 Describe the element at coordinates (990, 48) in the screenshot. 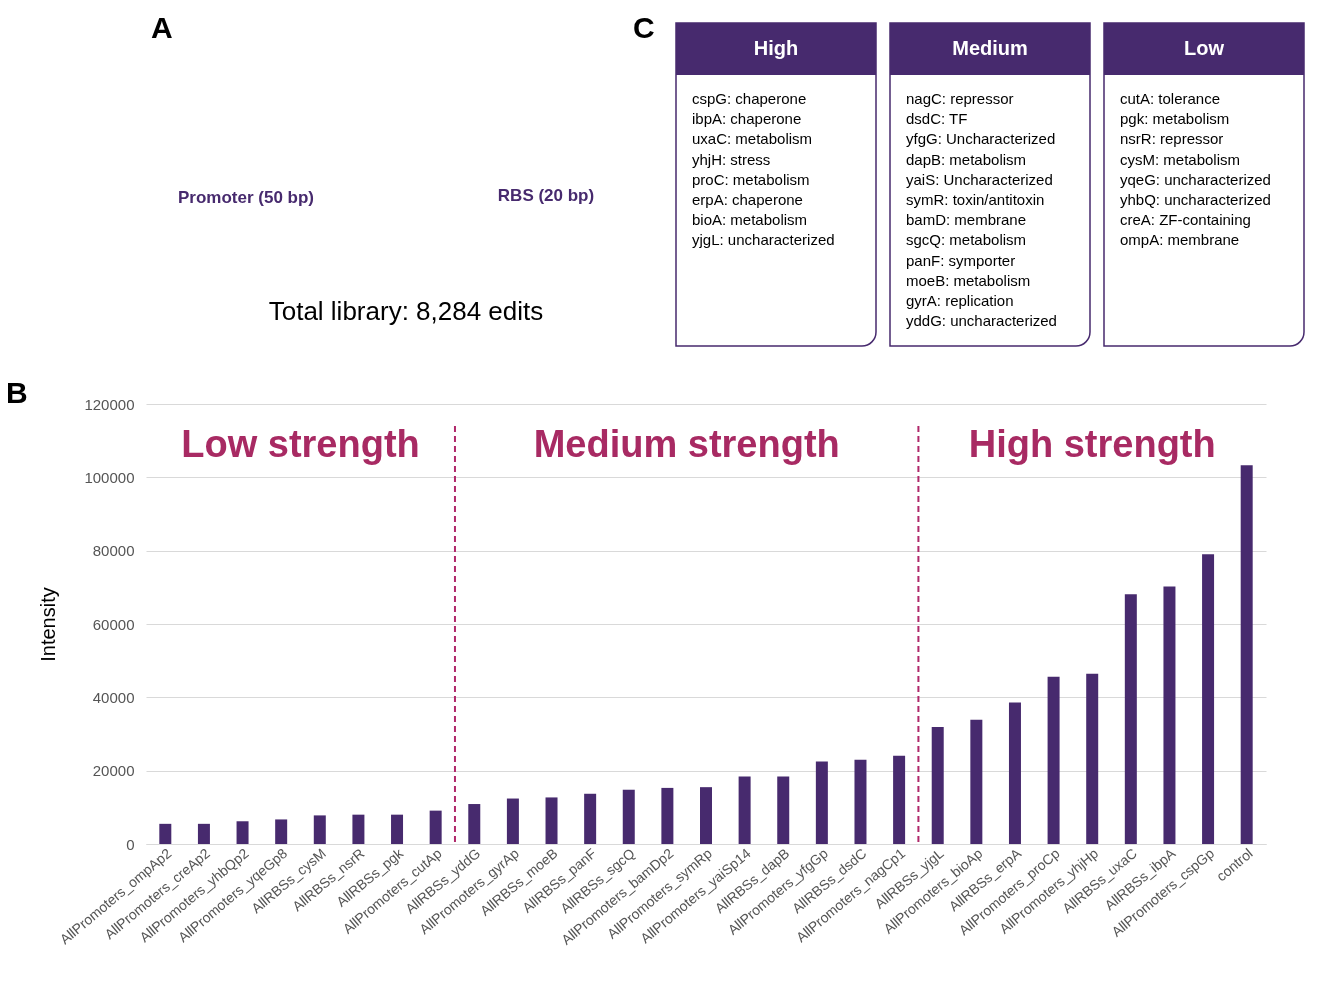

I see `text: Medium` at that location.